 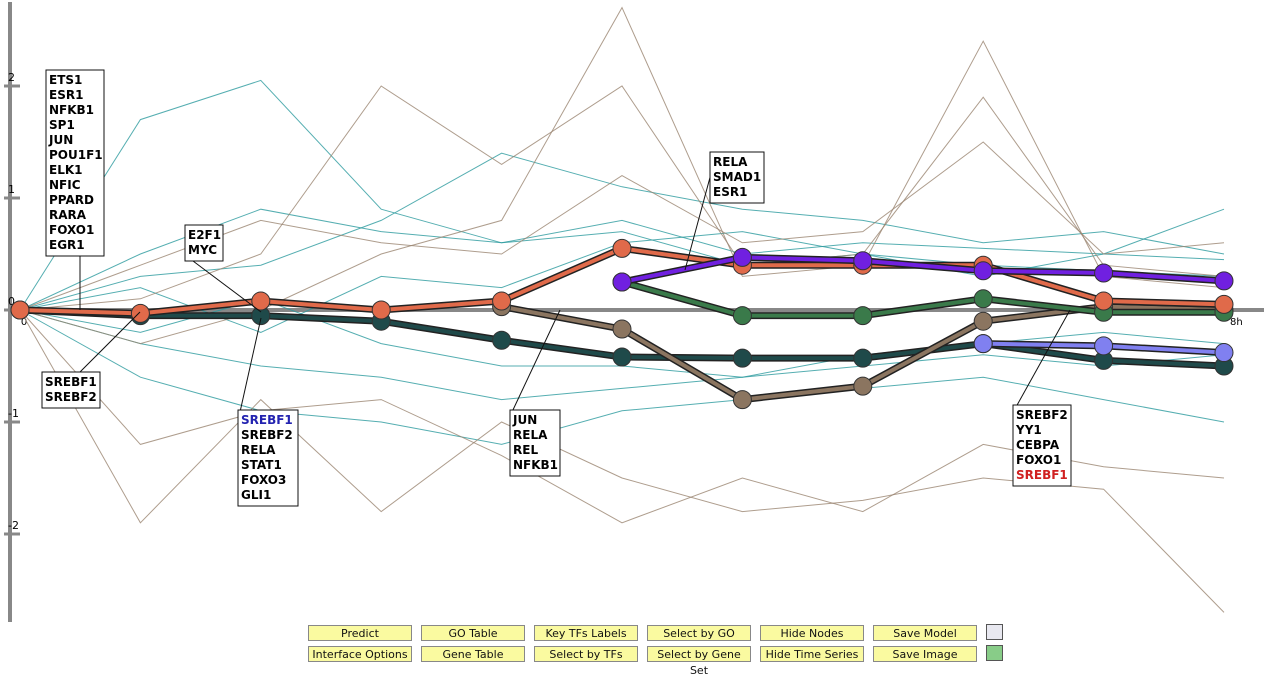 I want to click on tf-label: SP1, so click(x=62, y=125).